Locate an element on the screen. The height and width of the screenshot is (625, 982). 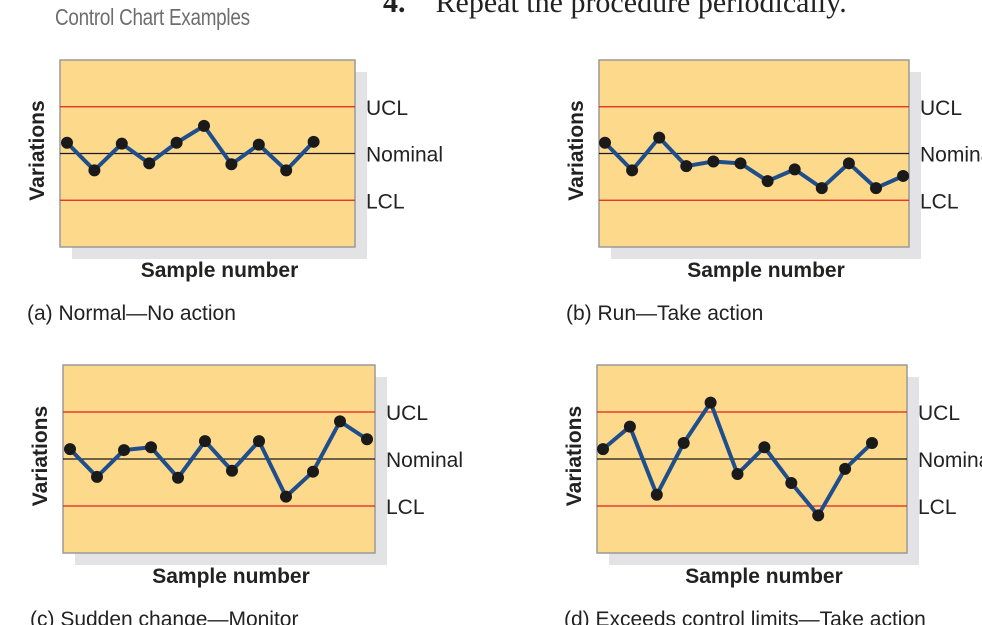
procedure-step: 4. Repeat the procedure periodically. is located at coordinates (615, 10).